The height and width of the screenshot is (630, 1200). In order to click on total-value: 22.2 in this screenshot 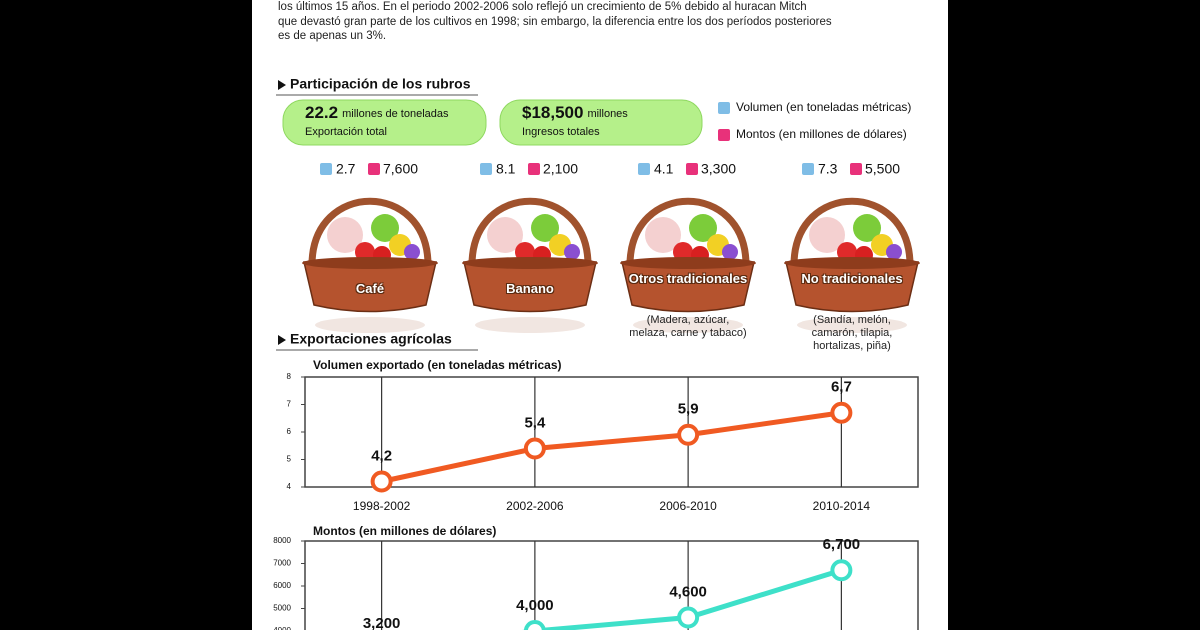, I will do `click(321, 112)`.